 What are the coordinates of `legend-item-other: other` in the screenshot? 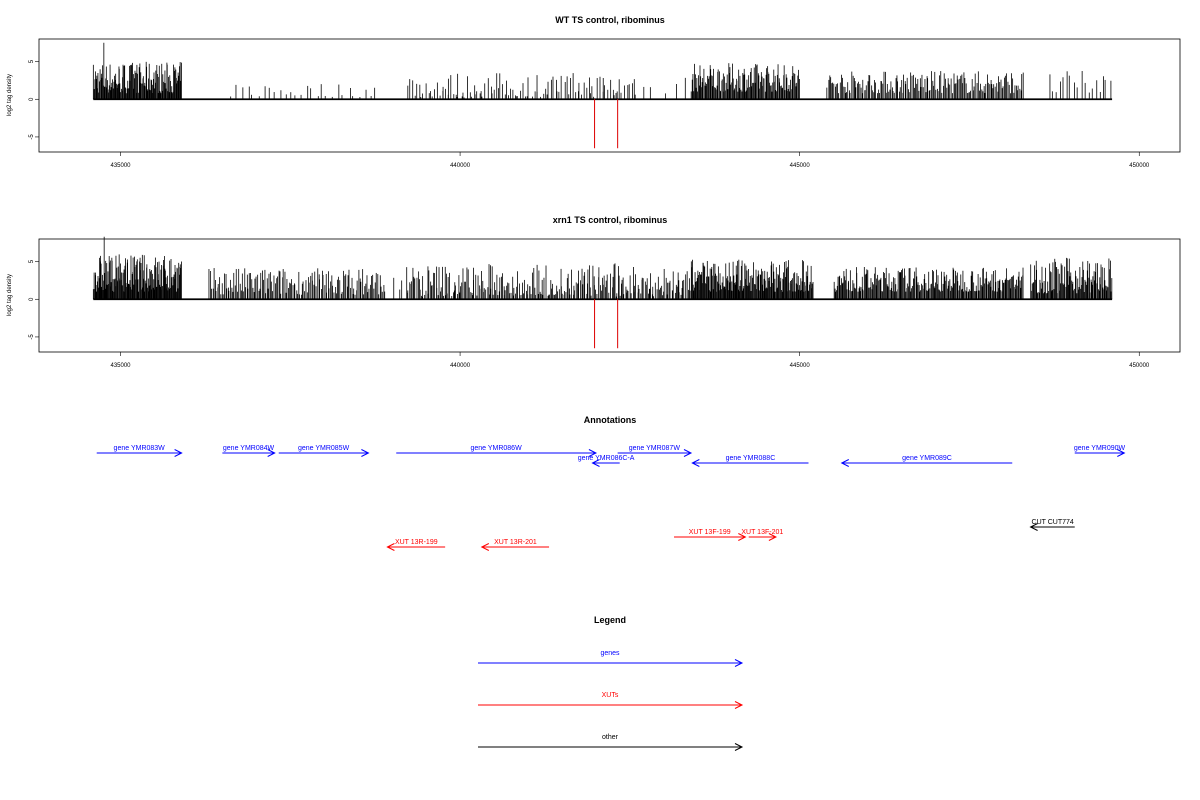 It's located at (611, 742).